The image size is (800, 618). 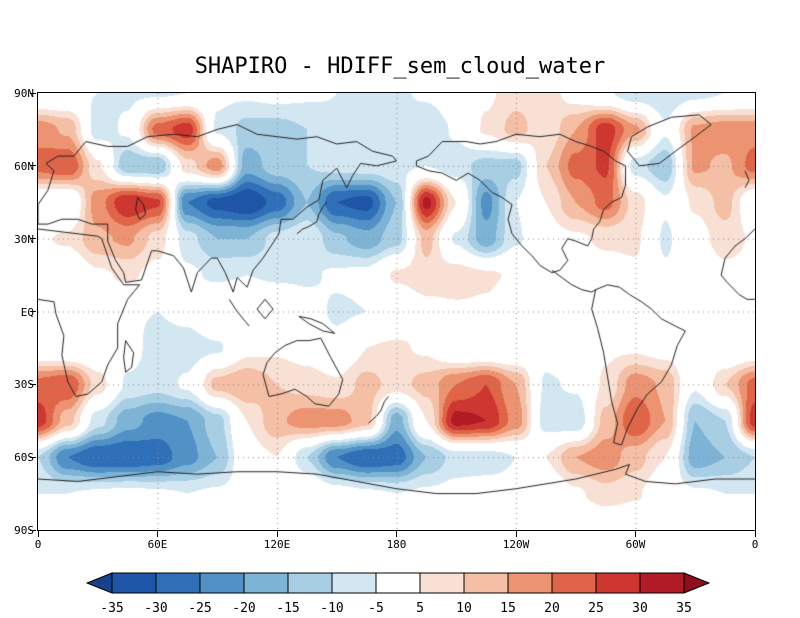 I want to click on lon-tick-label: 120W, so click(x=516, y=544).